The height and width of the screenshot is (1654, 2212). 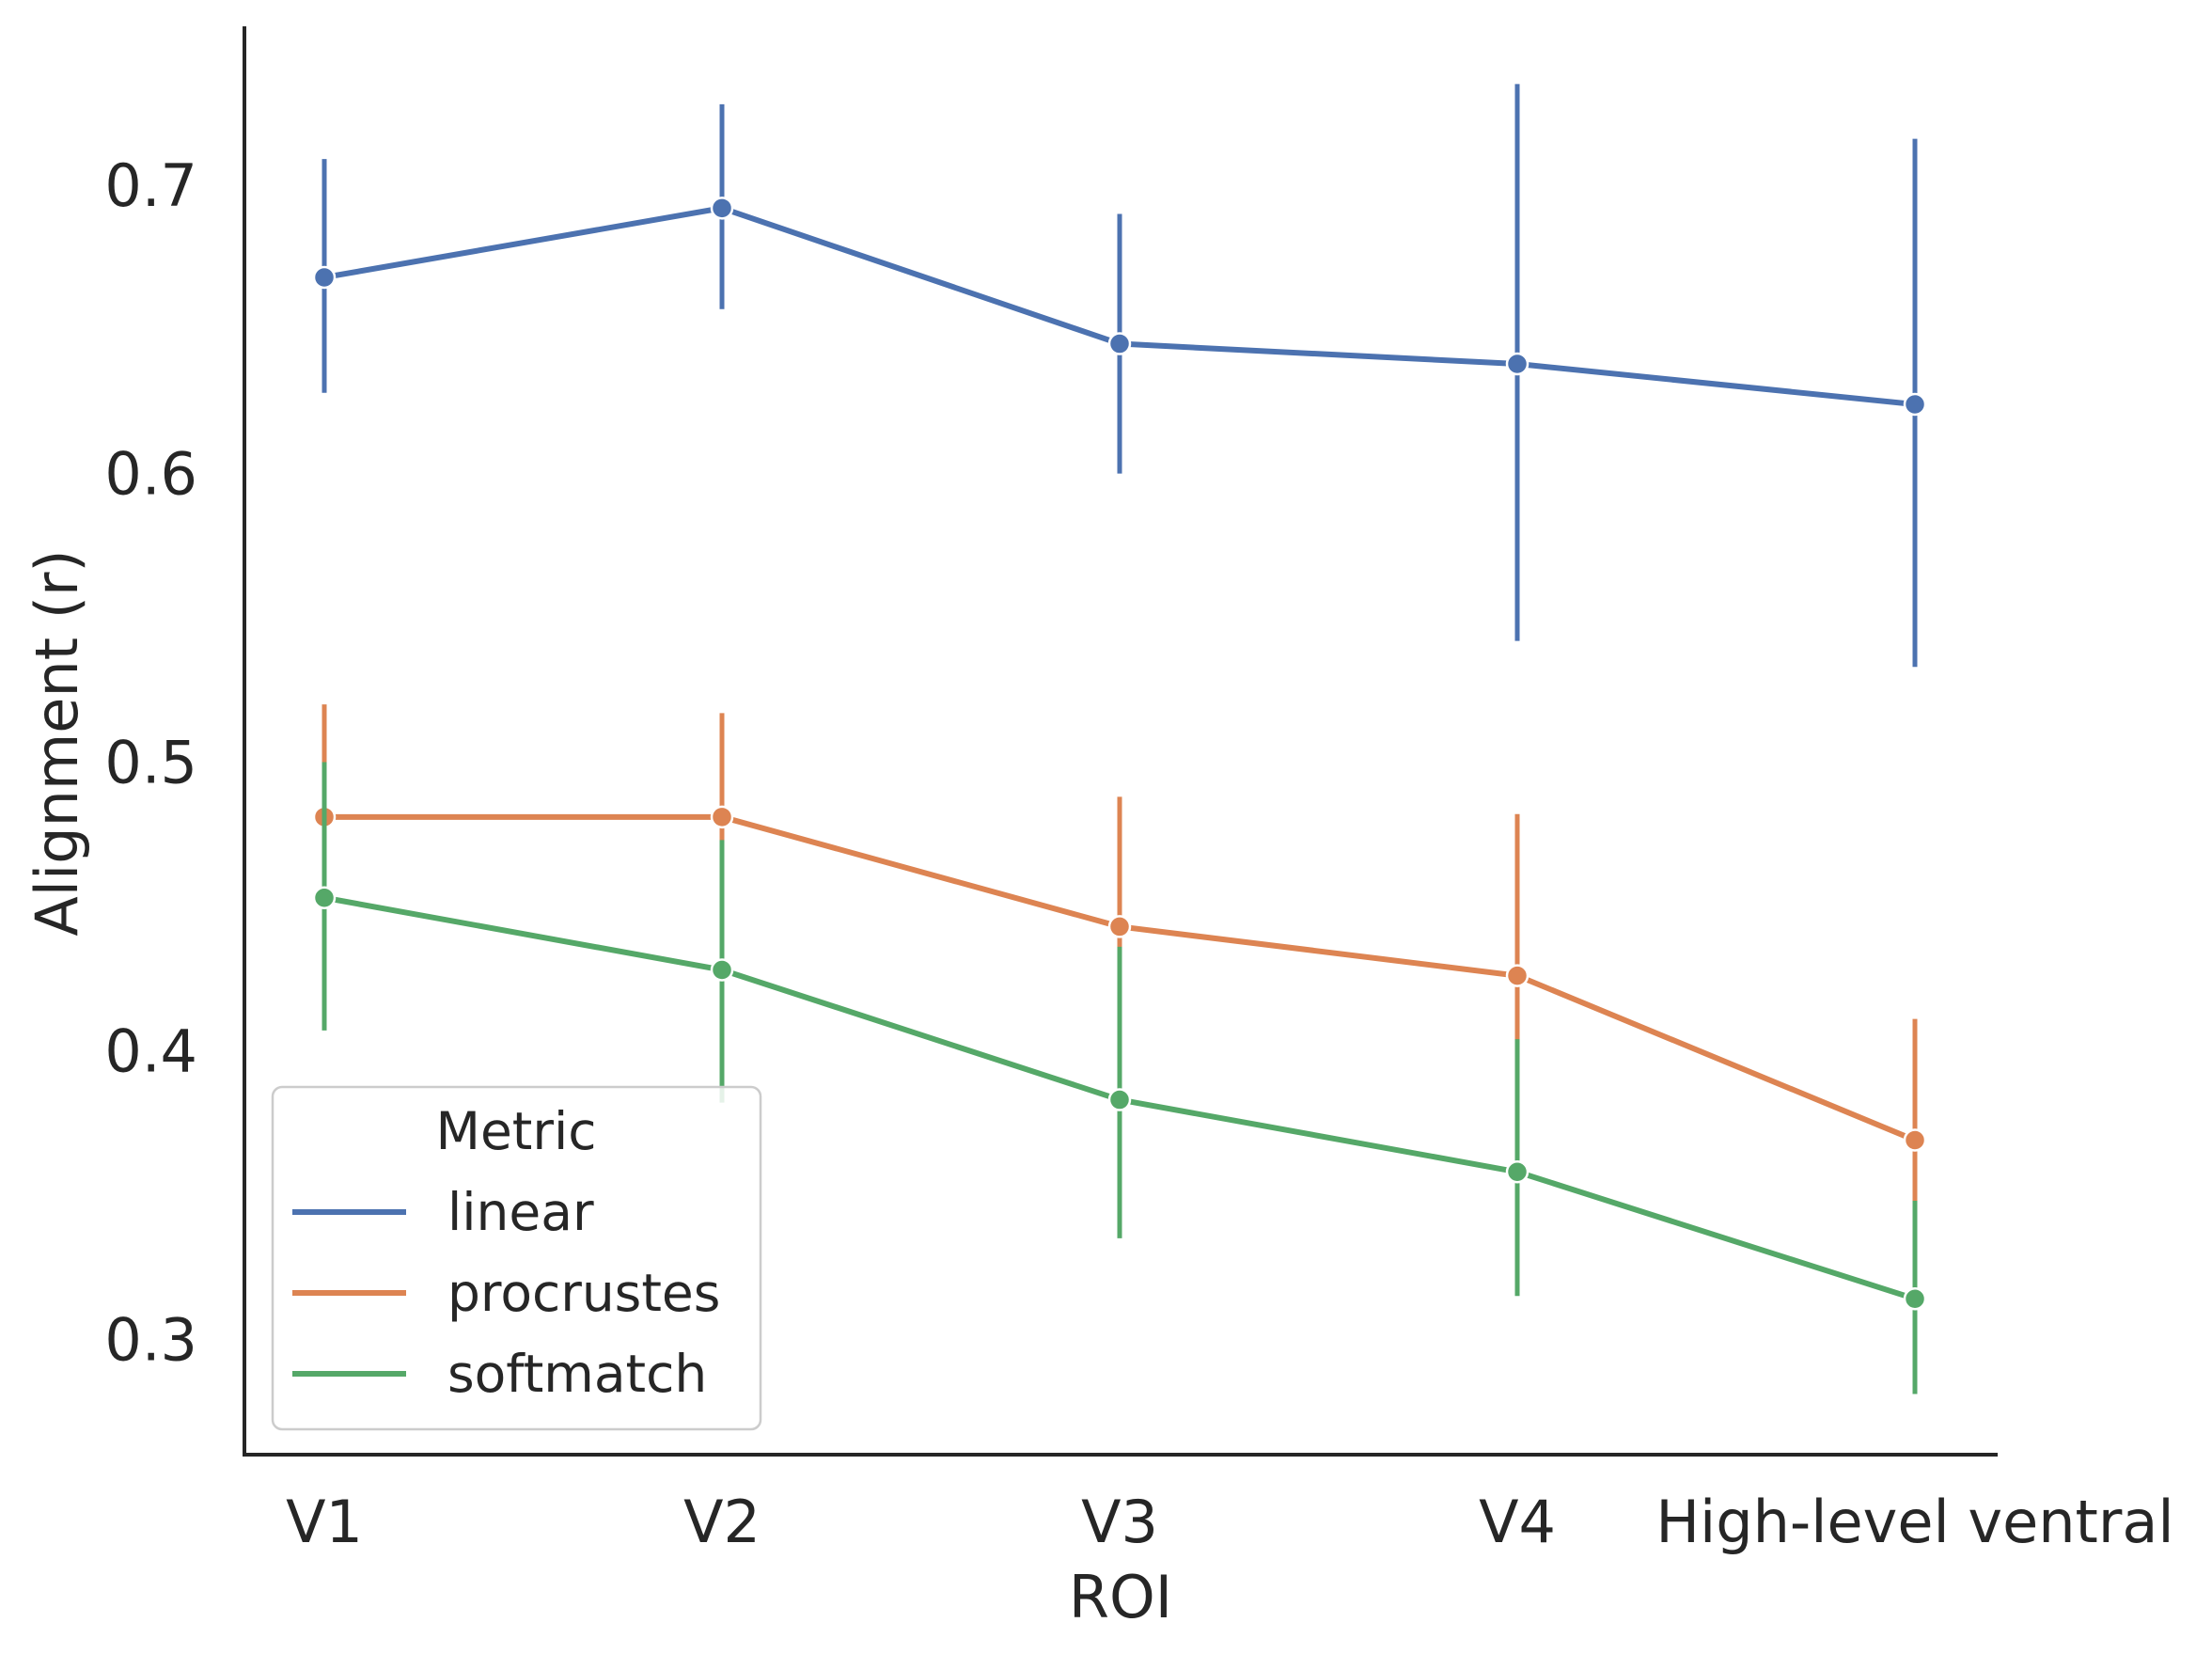 What do you see at coordinates (520, 1212) in the screenshot?
I see `legend-label-linear: linear` at bounding box center [520, 1212].